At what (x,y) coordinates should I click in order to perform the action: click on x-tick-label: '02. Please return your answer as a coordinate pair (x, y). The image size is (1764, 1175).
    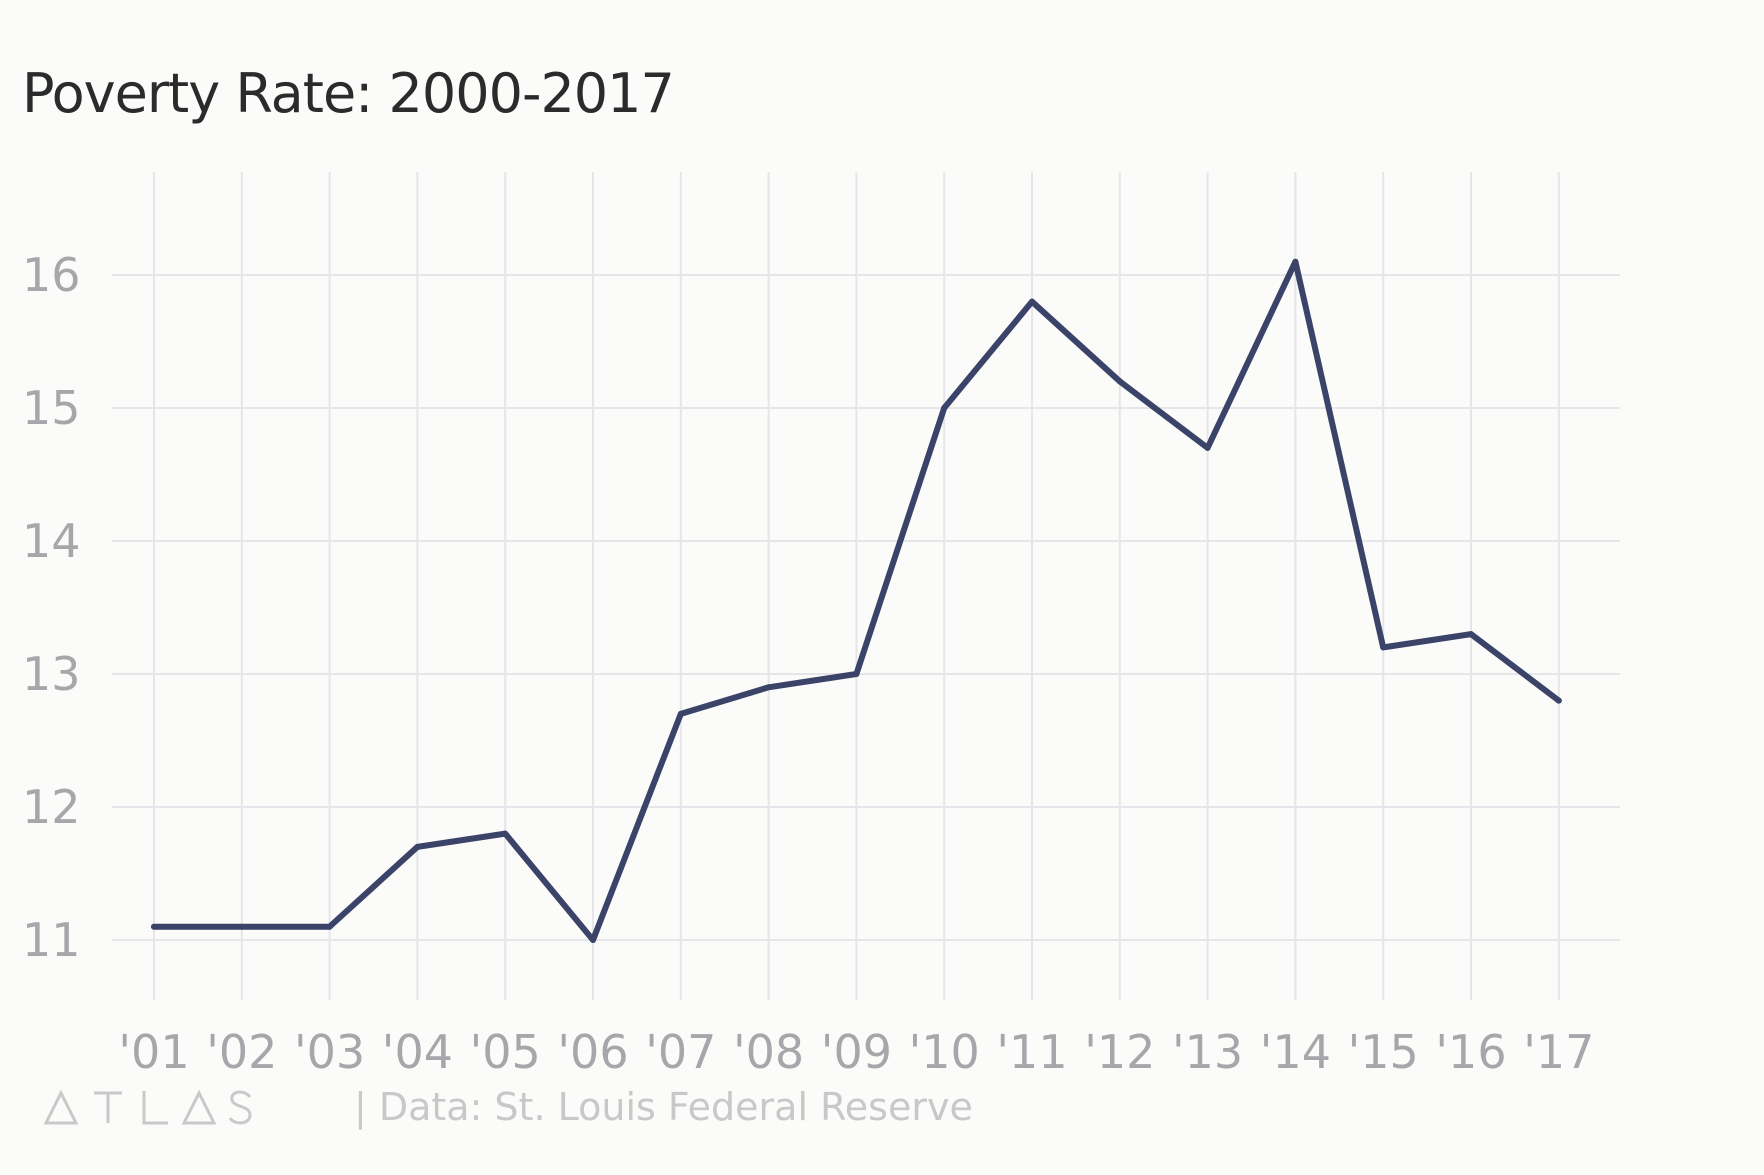
    Looking at the image, I should click on (241, 1052).